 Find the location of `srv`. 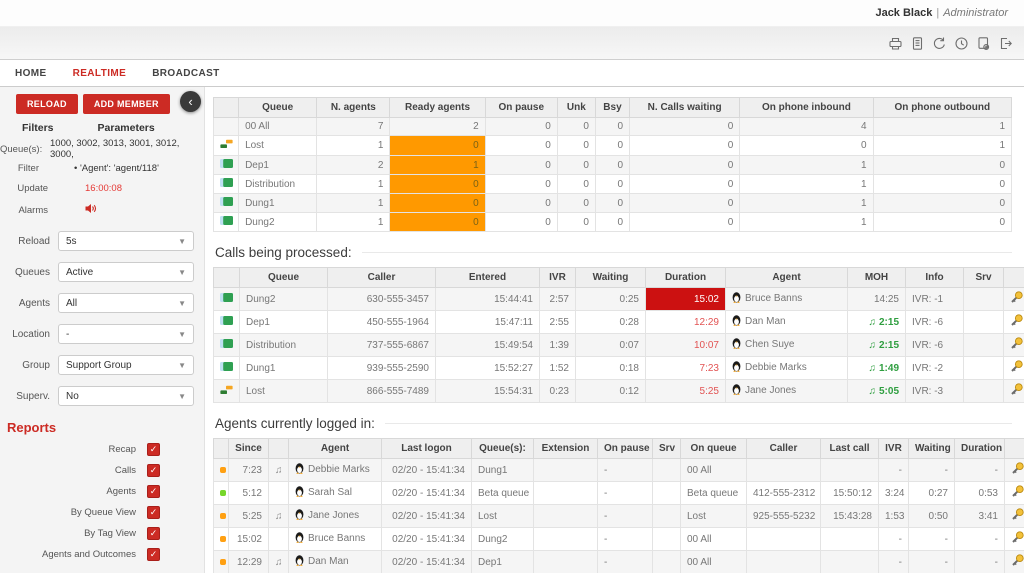

srv is located at coordinates (983, 391).